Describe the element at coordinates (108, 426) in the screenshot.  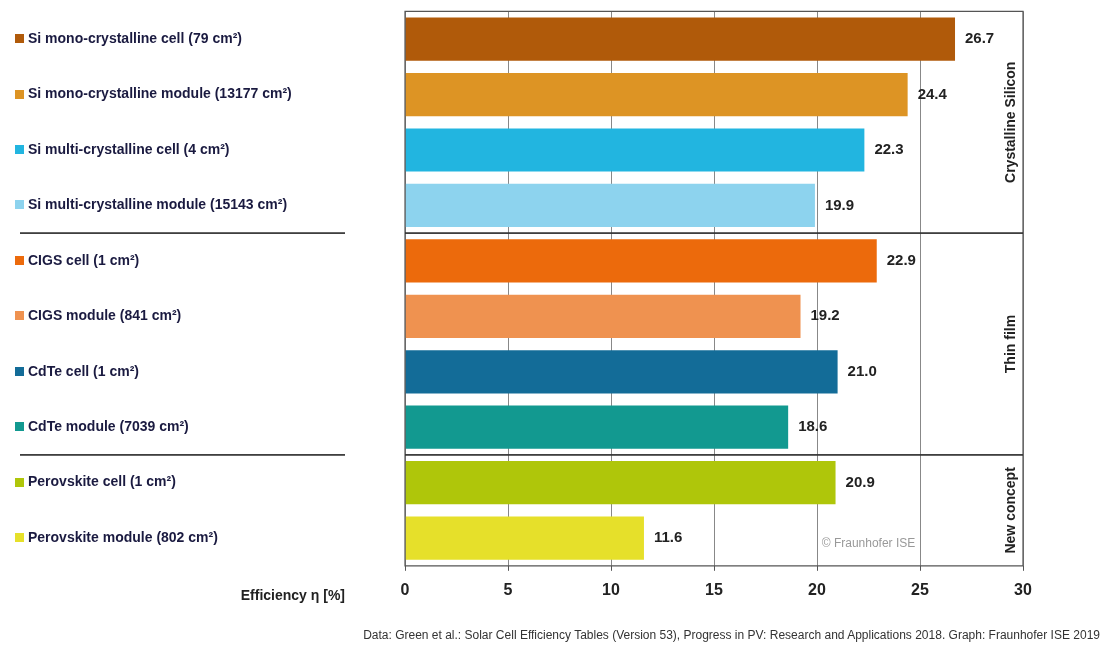
I see `y-tick-label: CdTe module (7039 cm²)` at that location.